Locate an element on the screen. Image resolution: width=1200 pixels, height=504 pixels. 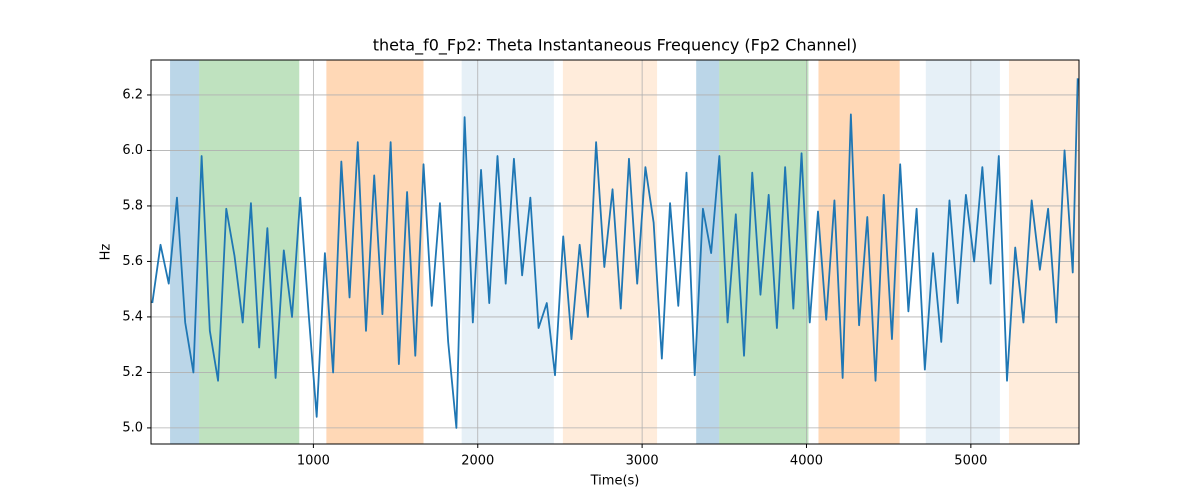
y-tick-label: 5.8 is located at coordinates (132, 205).